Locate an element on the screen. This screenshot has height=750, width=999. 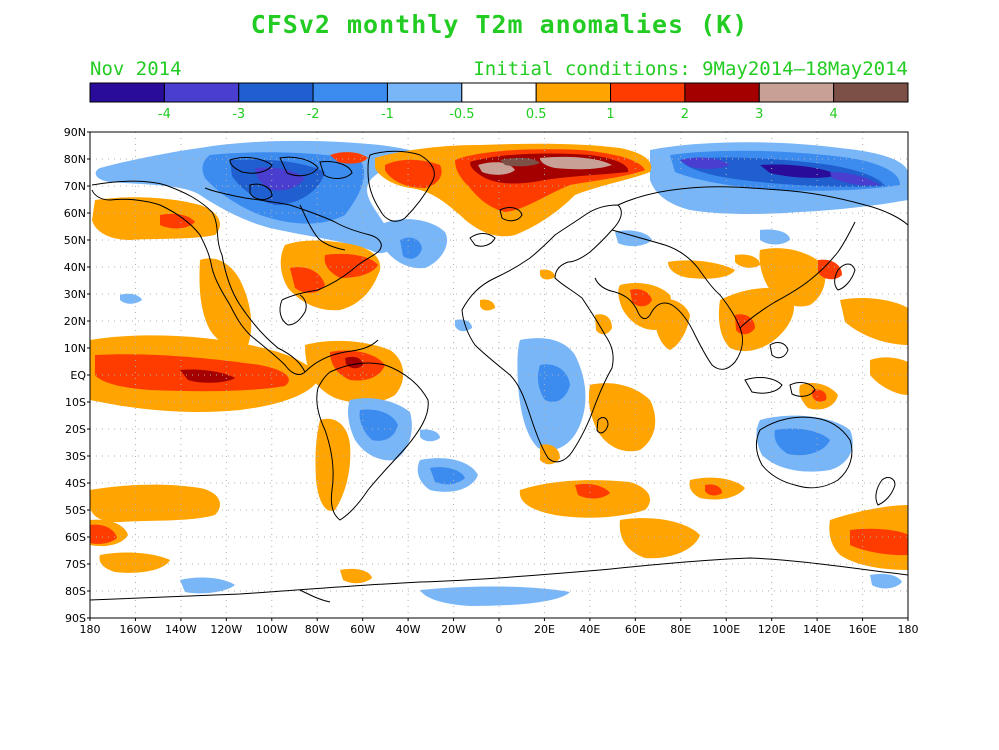
latitude-tick-label: 90S is located at coordinates (75, 618).